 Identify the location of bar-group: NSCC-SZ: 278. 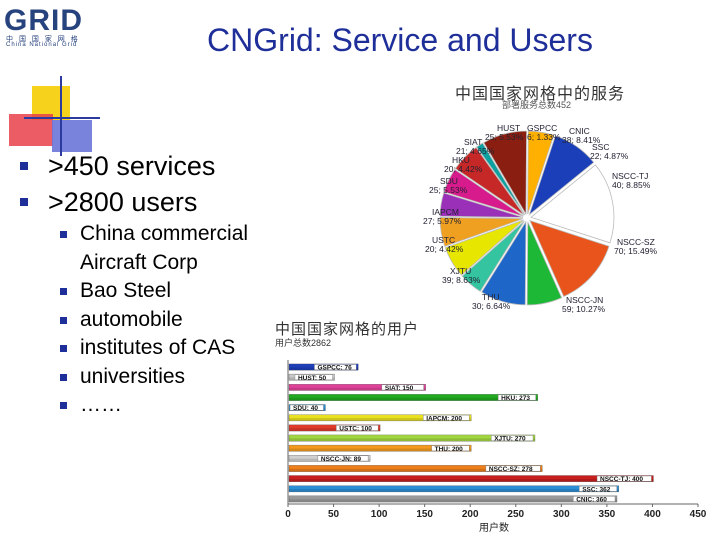
(415, 469).